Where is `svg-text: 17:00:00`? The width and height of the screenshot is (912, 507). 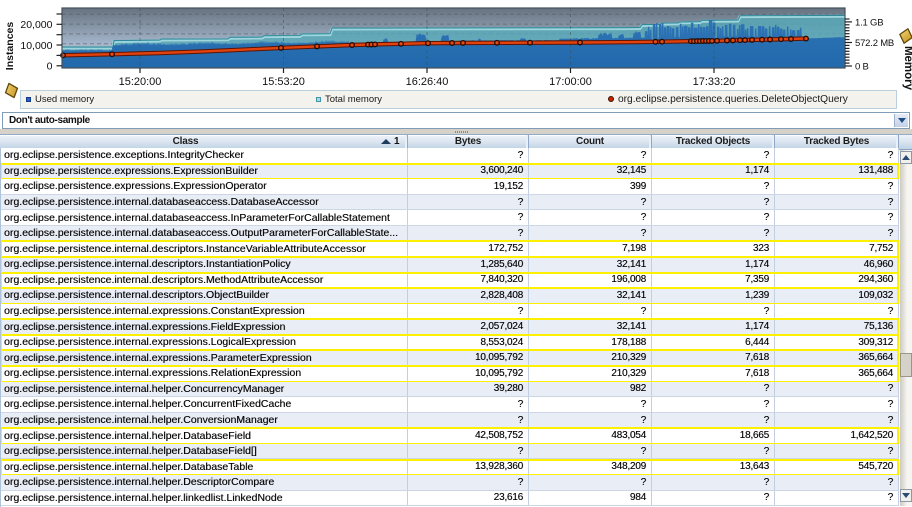 svg-text: 17:00:00 is located at coordinates (570, 82).